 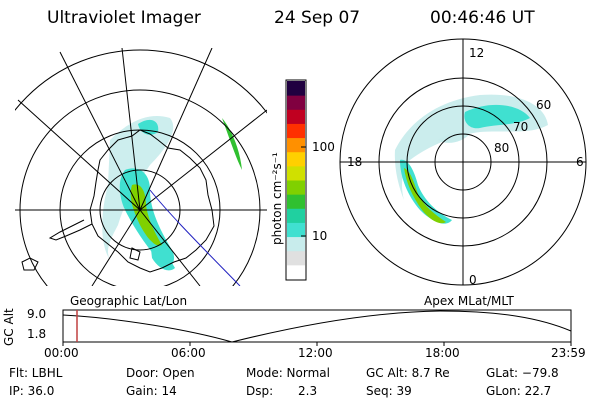 What do you see at coordinates (315, 353) in the screenshot?
I see `timeline-tick-2: 12:00` at bounding box center [315, 353].